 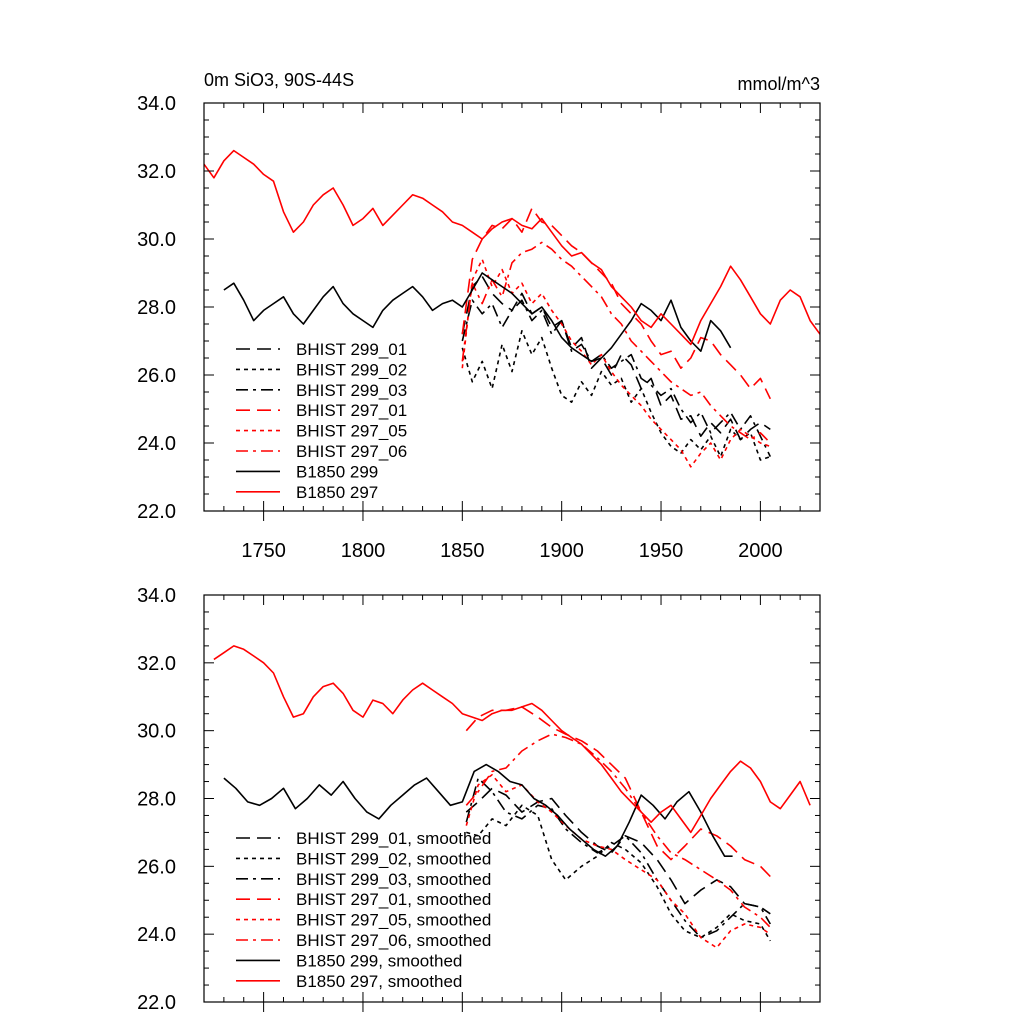 I want to click on legend-label: BHIST 297_06, so click(x=351, y=451).